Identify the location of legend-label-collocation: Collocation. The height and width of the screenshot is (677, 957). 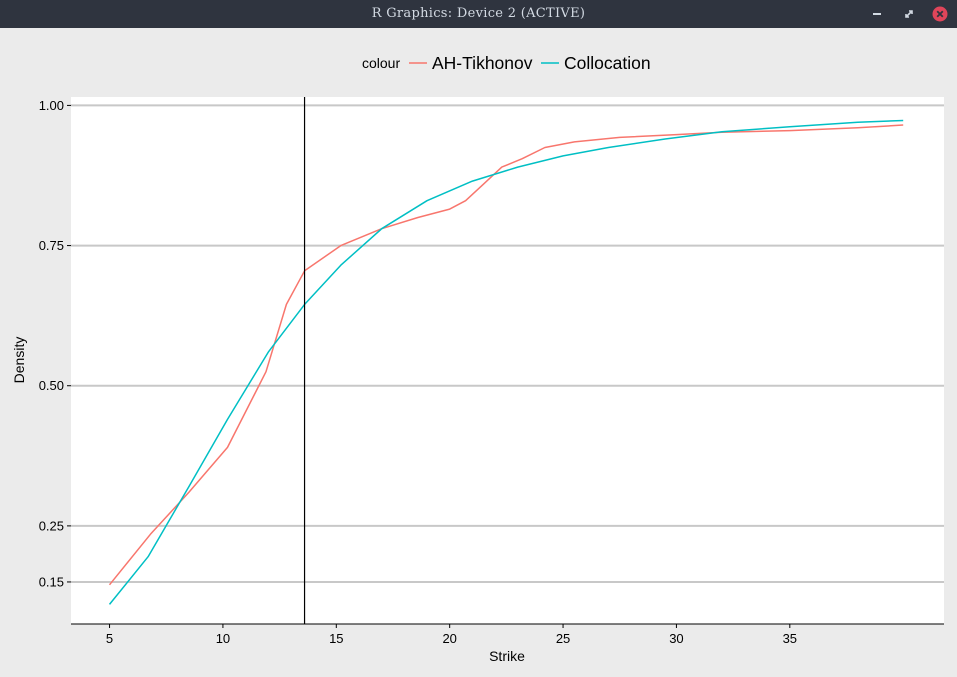
(607, 63).